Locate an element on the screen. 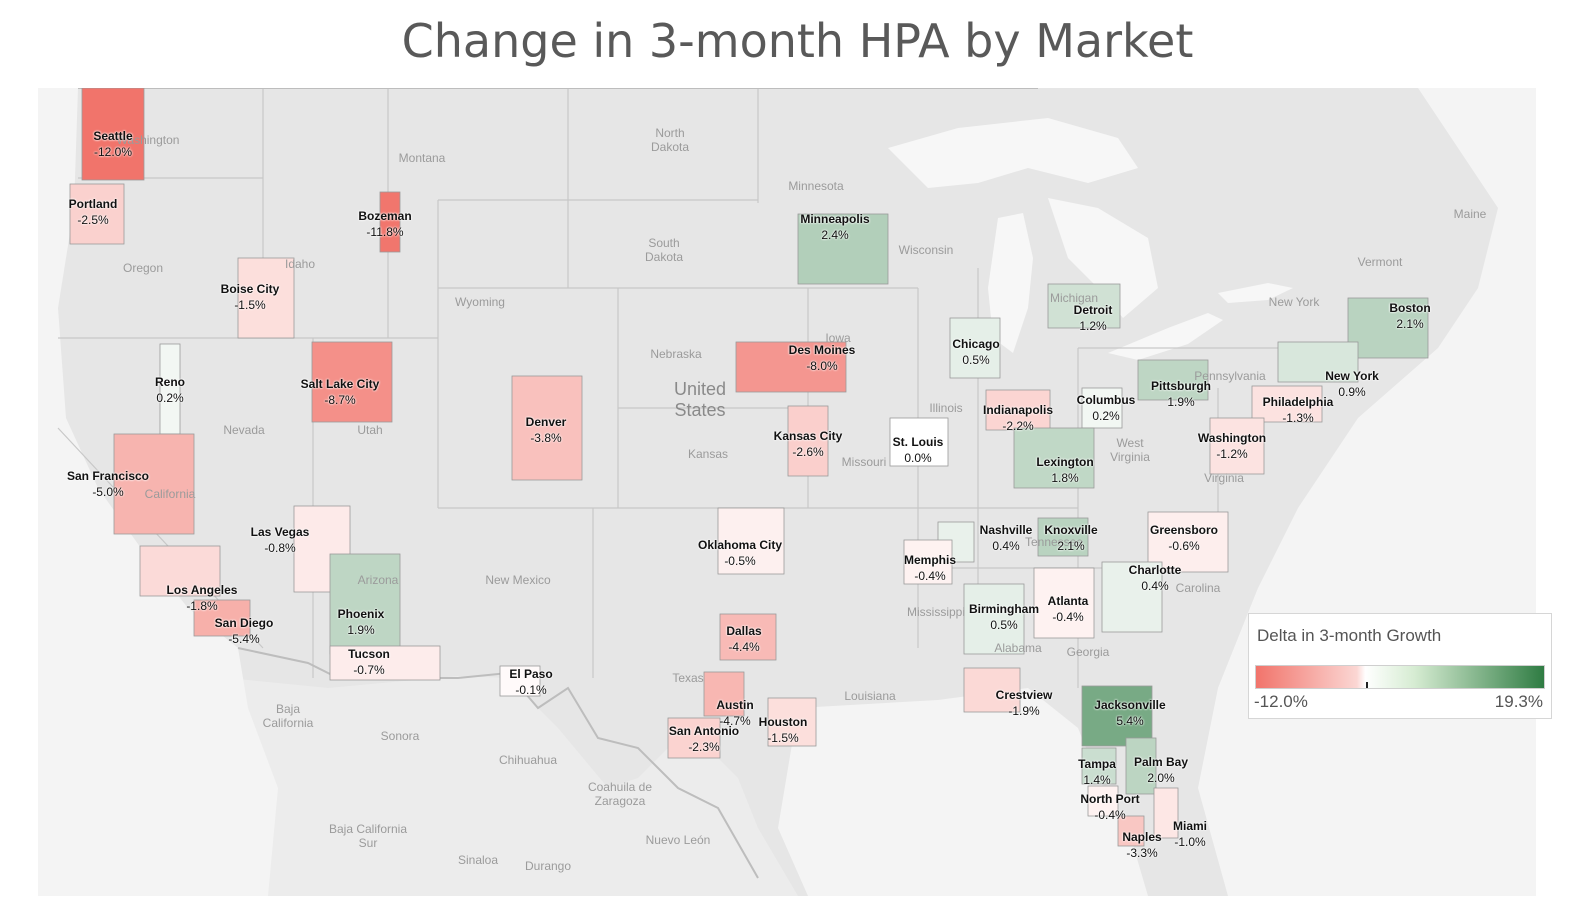  market-region-atlanta is located at coordinates (1064, 603).